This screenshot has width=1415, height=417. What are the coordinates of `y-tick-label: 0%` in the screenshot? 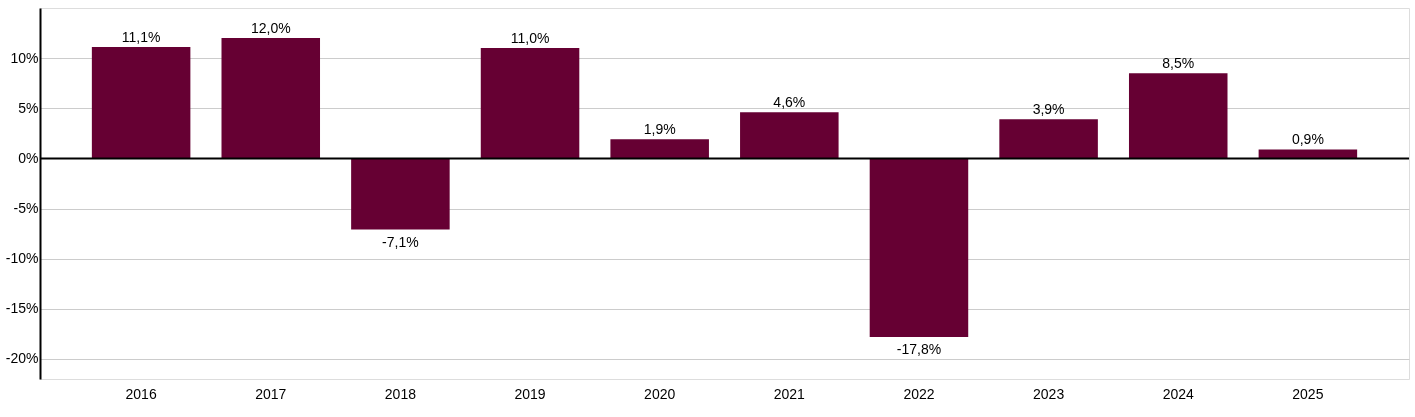 It's located at (28, 157).